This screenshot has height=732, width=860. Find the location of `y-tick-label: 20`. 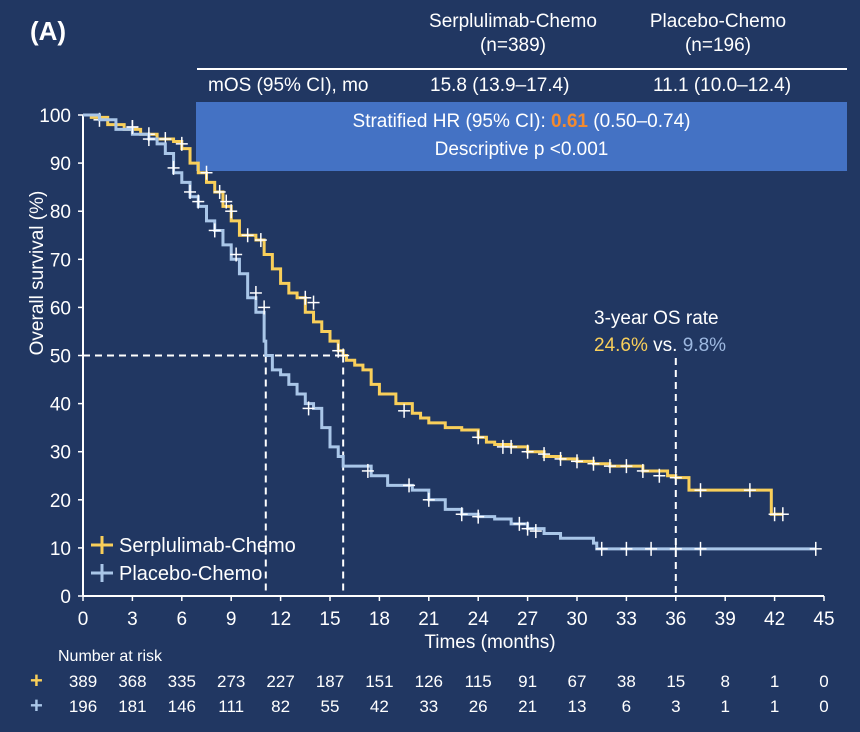

y-tick-label: 20 is located at coordinates (60, 501).